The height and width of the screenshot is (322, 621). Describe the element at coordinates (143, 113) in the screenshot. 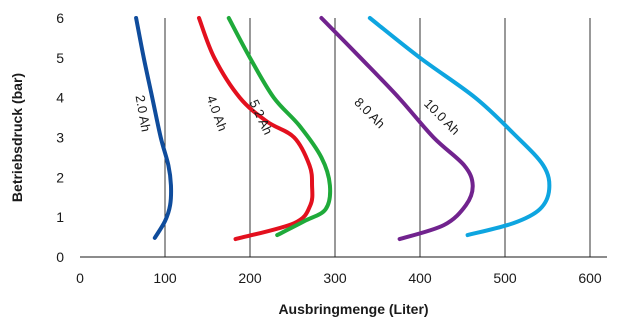

I see `curve-label: 2.0 Ah` at that location.